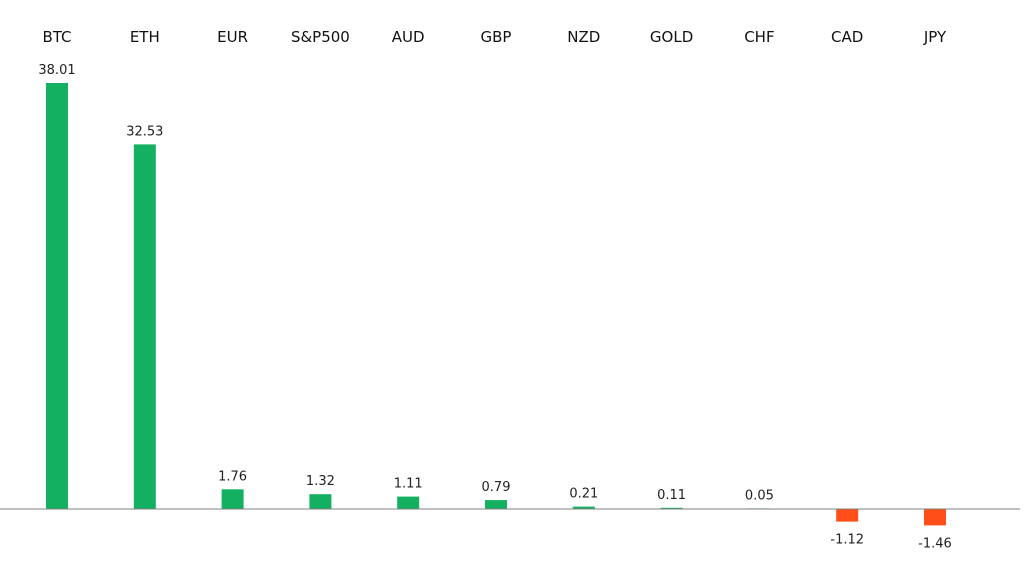 This screenshot has height=583, width=1024. What do you see at coordinates (496, 487) in the screenshot?
I see `value-label: 0.79` at bounding box center [496, 487].